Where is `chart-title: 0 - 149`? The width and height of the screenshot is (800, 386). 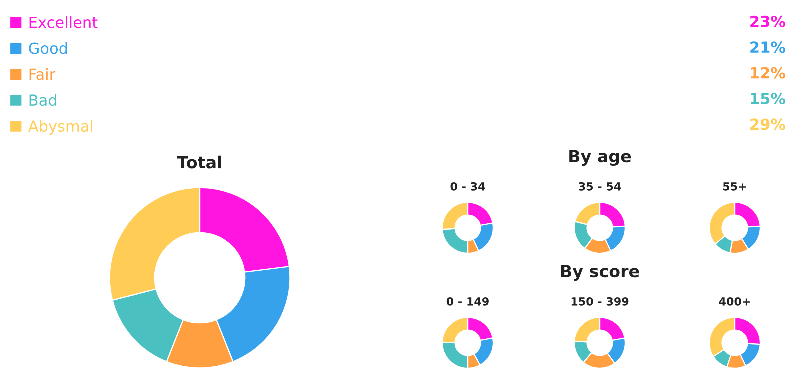 chart-title: 0 - 149 is located at coordinates (467, 301).